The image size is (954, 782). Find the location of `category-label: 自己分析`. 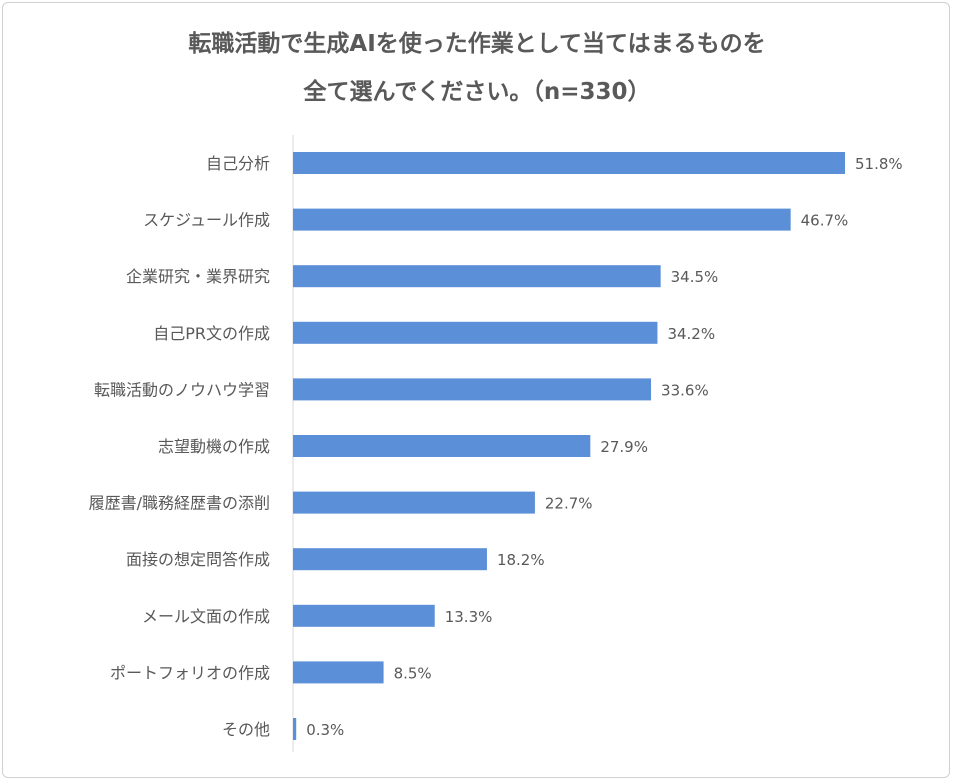

category-label: 自己分析 is located at coordinates (238, 163).